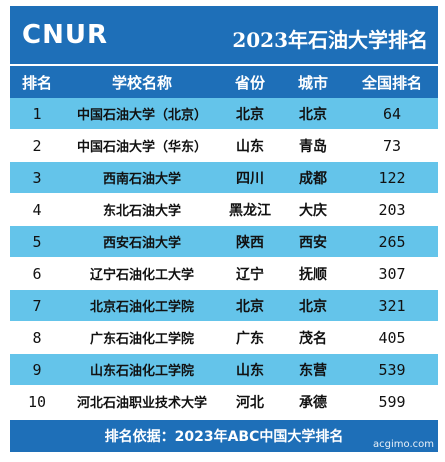  Describe the element at coordinates (313, 146) in the screenshot. I see `city-cell: 青岛` at that location.